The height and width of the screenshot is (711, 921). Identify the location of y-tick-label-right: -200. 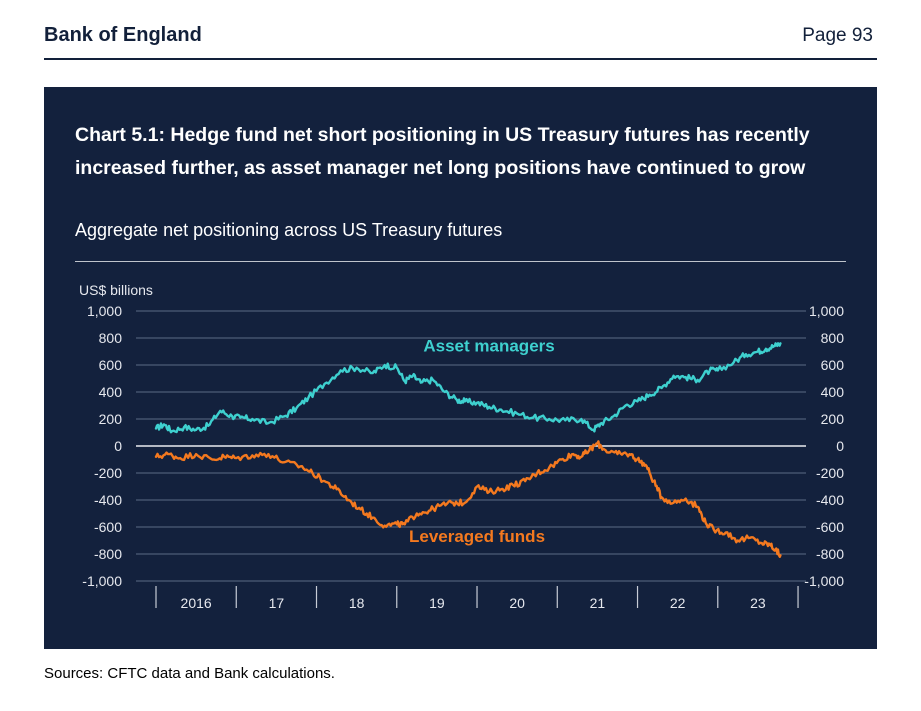
(830, 473).